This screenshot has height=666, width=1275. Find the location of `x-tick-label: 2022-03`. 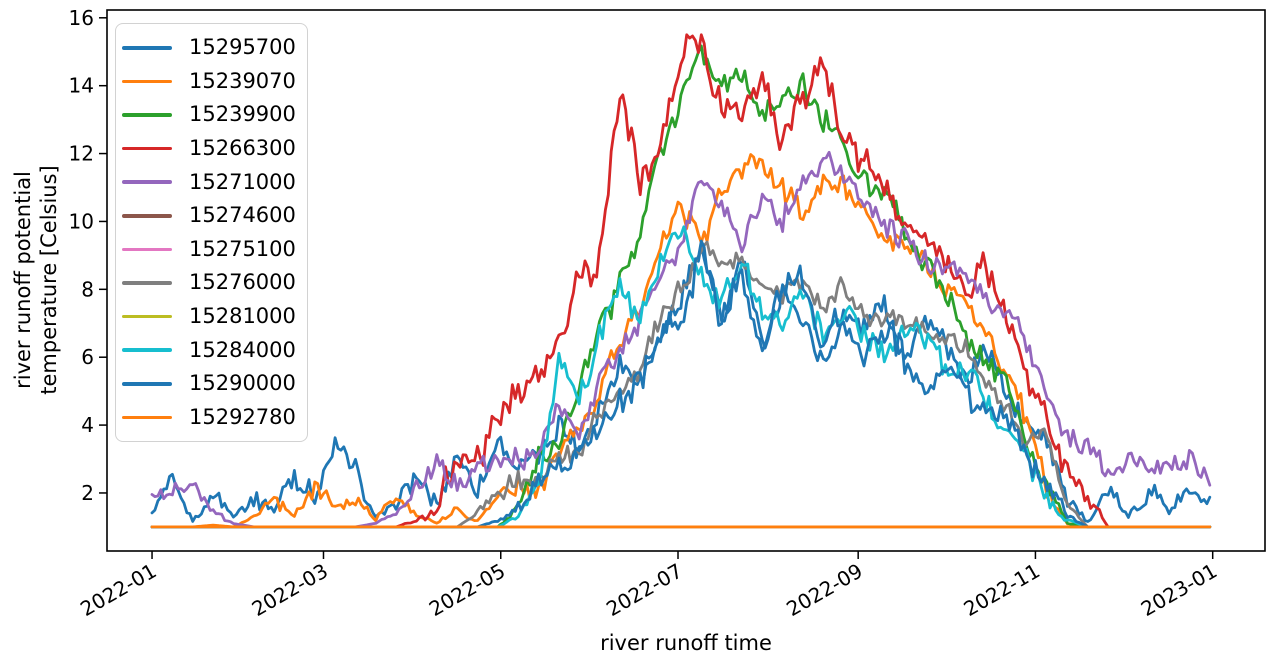

x-tick-label: 2022-03 is located at coordinates (290, 590).